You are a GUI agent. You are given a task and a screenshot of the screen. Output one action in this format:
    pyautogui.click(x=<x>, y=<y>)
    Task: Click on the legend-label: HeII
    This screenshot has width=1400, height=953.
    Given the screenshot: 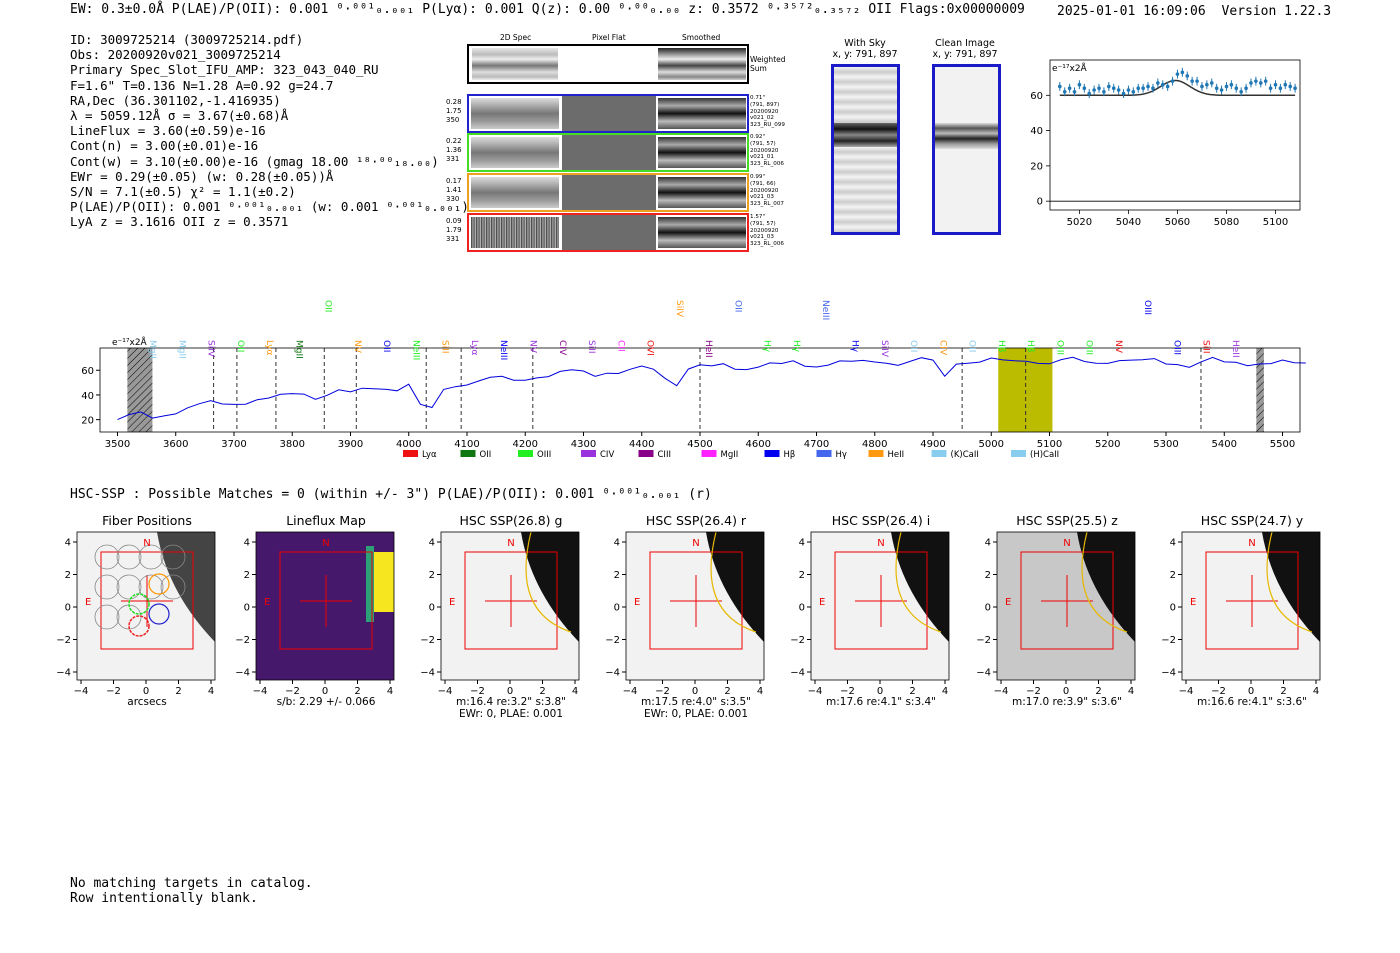 What is the action you would take?
    pyautogui.click(x=896, y=455)
    